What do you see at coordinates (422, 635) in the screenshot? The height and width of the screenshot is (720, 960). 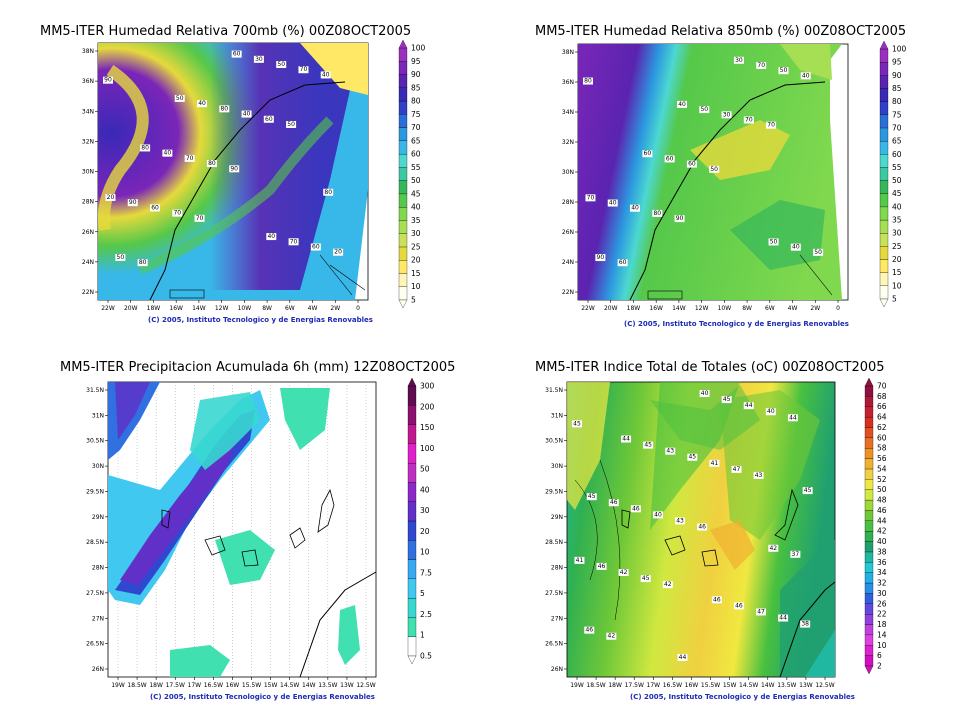 I see `colorbar-label: 1` at bounding box center [422, 635].